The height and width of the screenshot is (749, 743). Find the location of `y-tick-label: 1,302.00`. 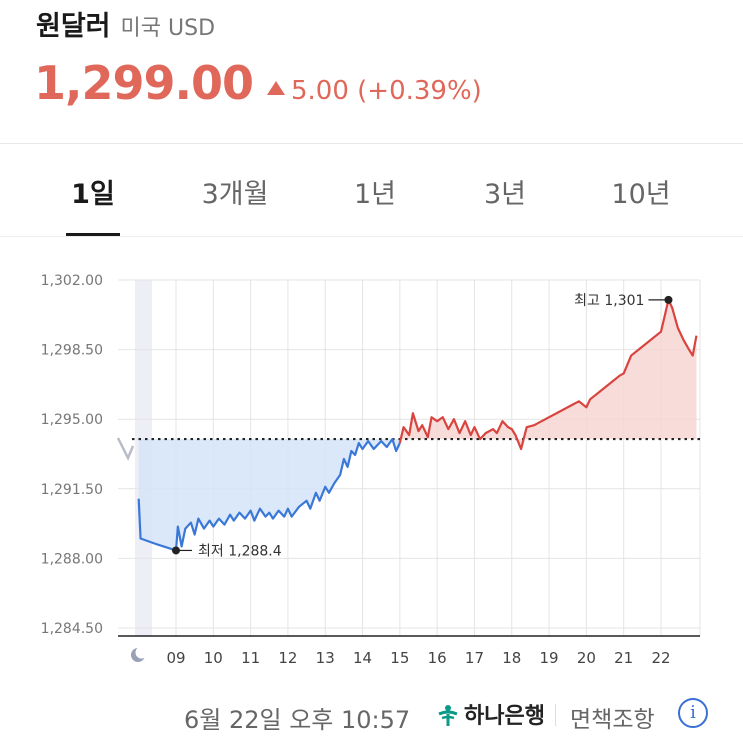

y-tick-label: 1,302.00 is located at coordinates (72, 281).